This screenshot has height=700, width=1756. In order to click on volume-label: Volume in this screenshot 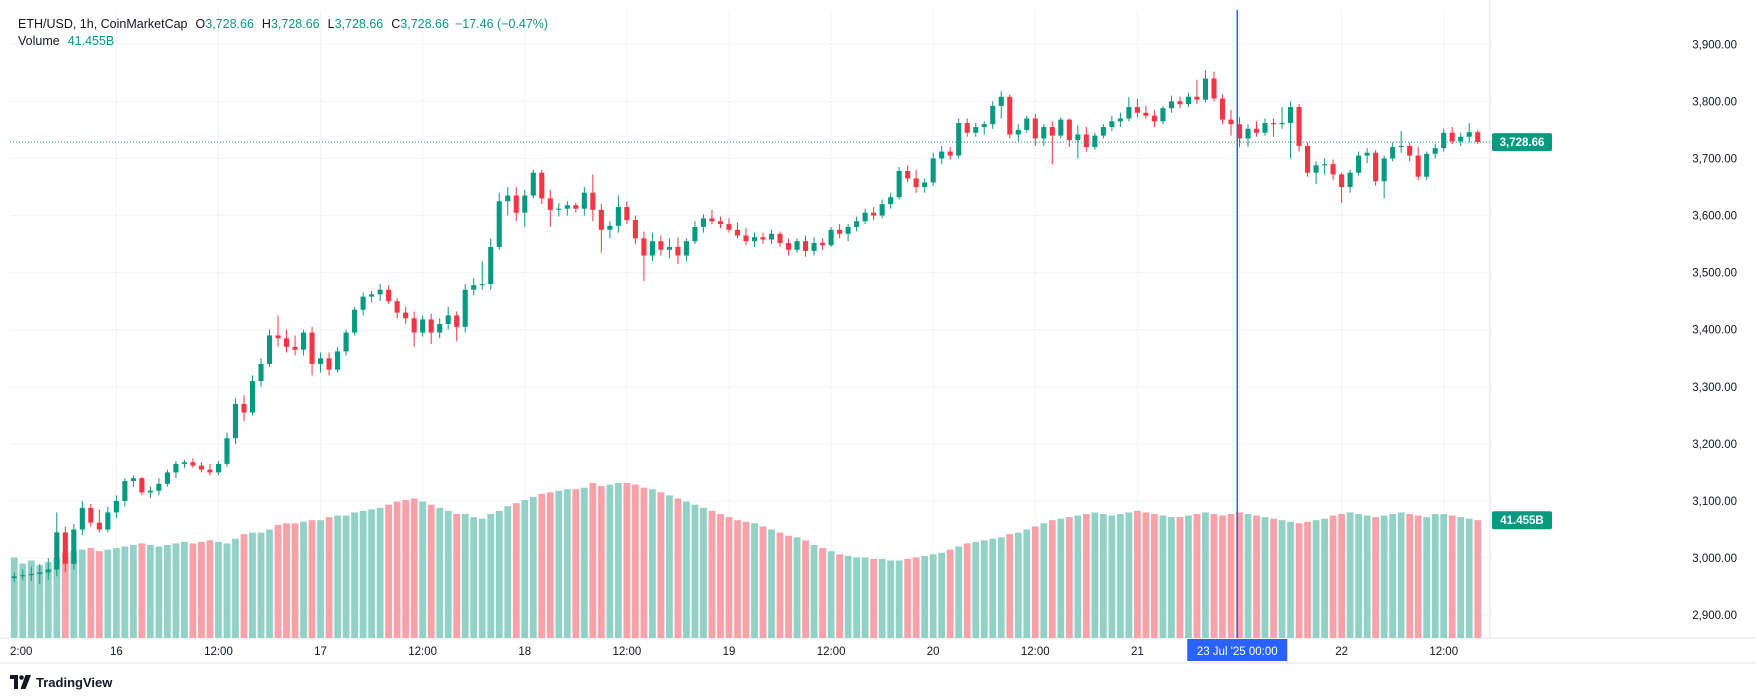, I will do `click(39, 41)`.